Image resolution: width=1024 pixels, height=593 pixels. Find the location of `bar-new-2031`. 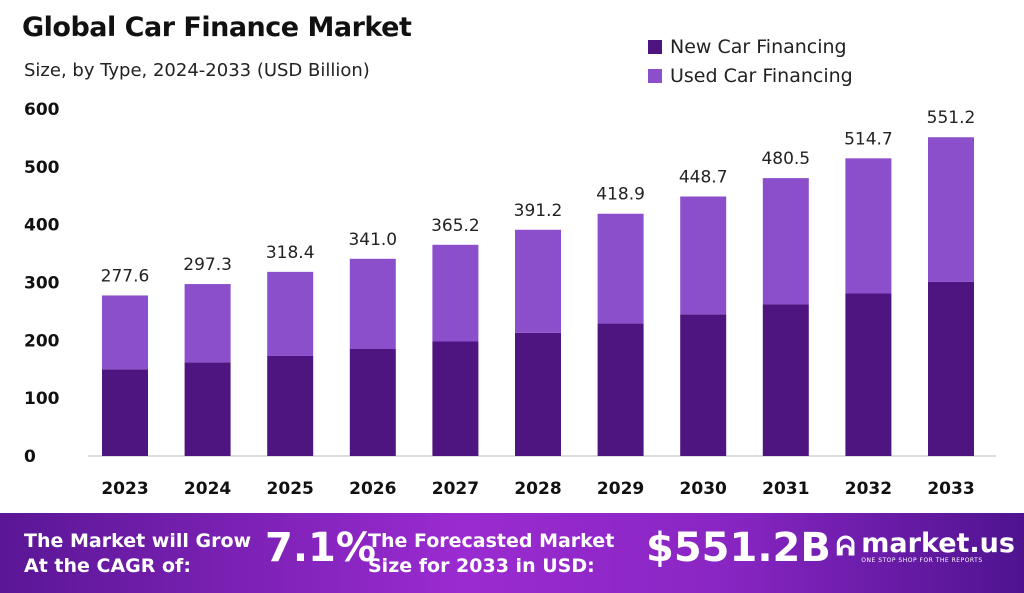

bar-new-2031 is located at coordinates (785, 380).